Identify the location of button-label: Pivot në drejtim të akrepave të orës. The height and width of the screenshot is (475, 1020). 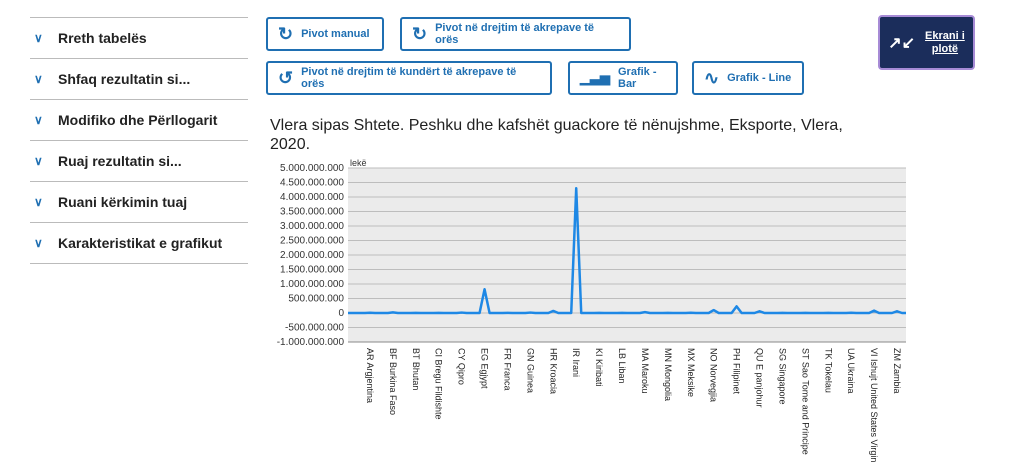
(515, 34).